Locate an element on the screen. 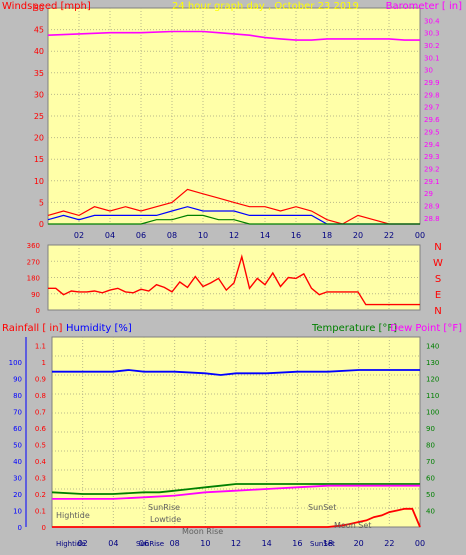  y-tick-label: 0.2 is located at coordinates (40, 495).